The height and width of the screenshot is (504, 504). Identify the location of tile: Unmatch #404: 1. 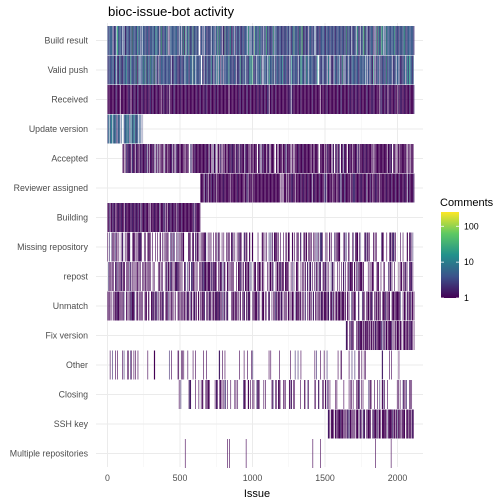
(166, 306).